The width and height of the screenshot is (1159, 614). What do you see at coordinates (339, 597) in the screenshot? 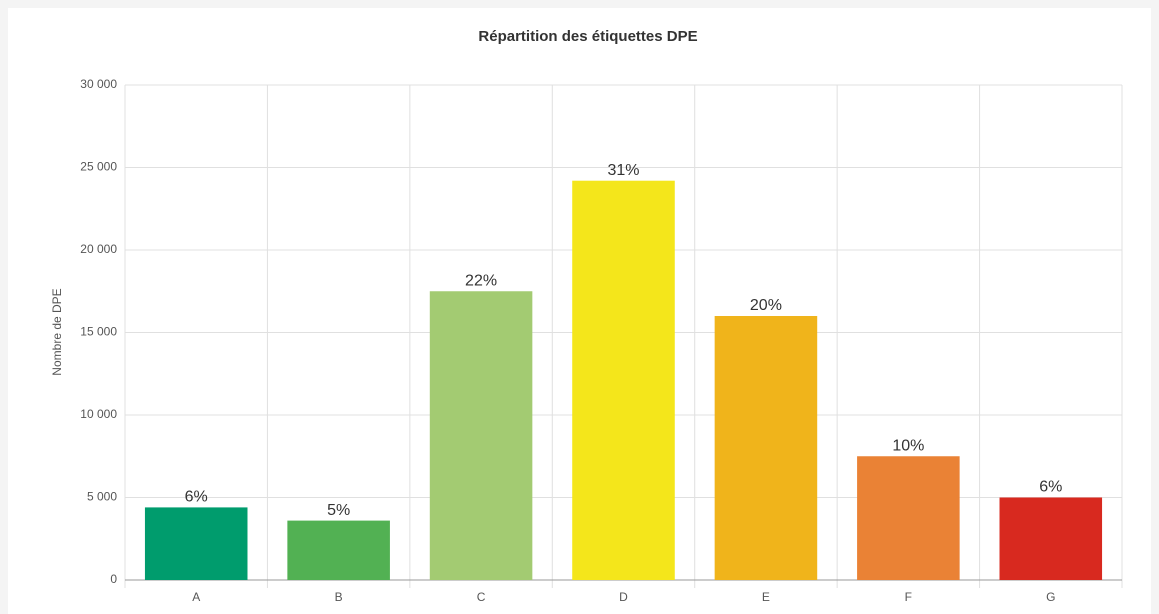
I see `x-tick-label: B` at bounding box center [339, 597].